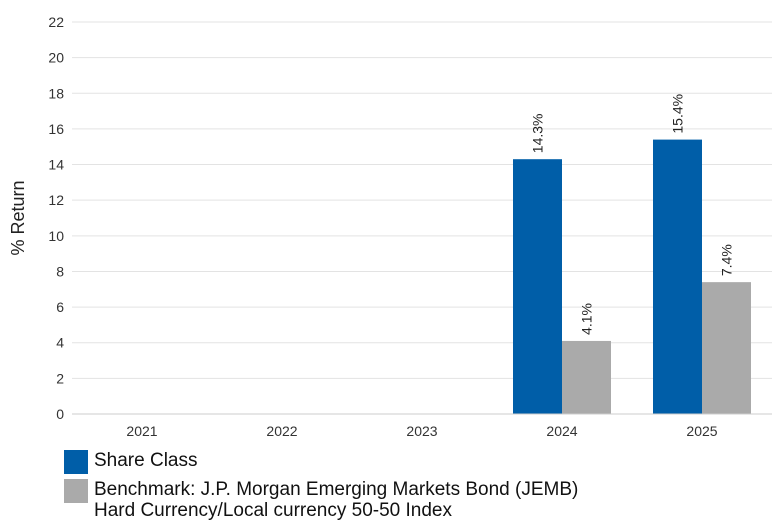  What do you see at coordinates (561, 431) in the screenshot?
I see `x-tick-label: 2024` at bounding box center [561, 431].